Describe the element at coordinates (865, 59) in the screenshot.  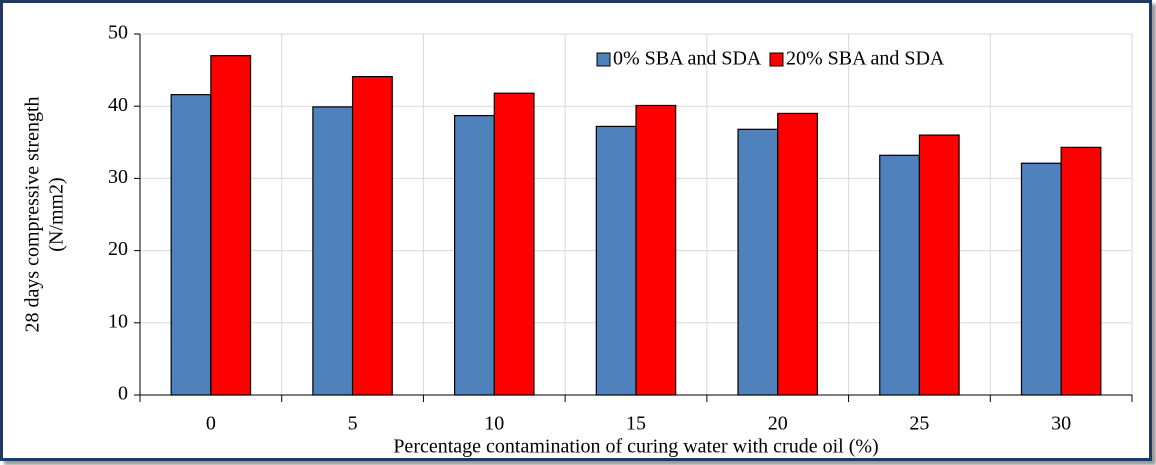
I see `legend-label: 20% SBA and SDA` at that location.